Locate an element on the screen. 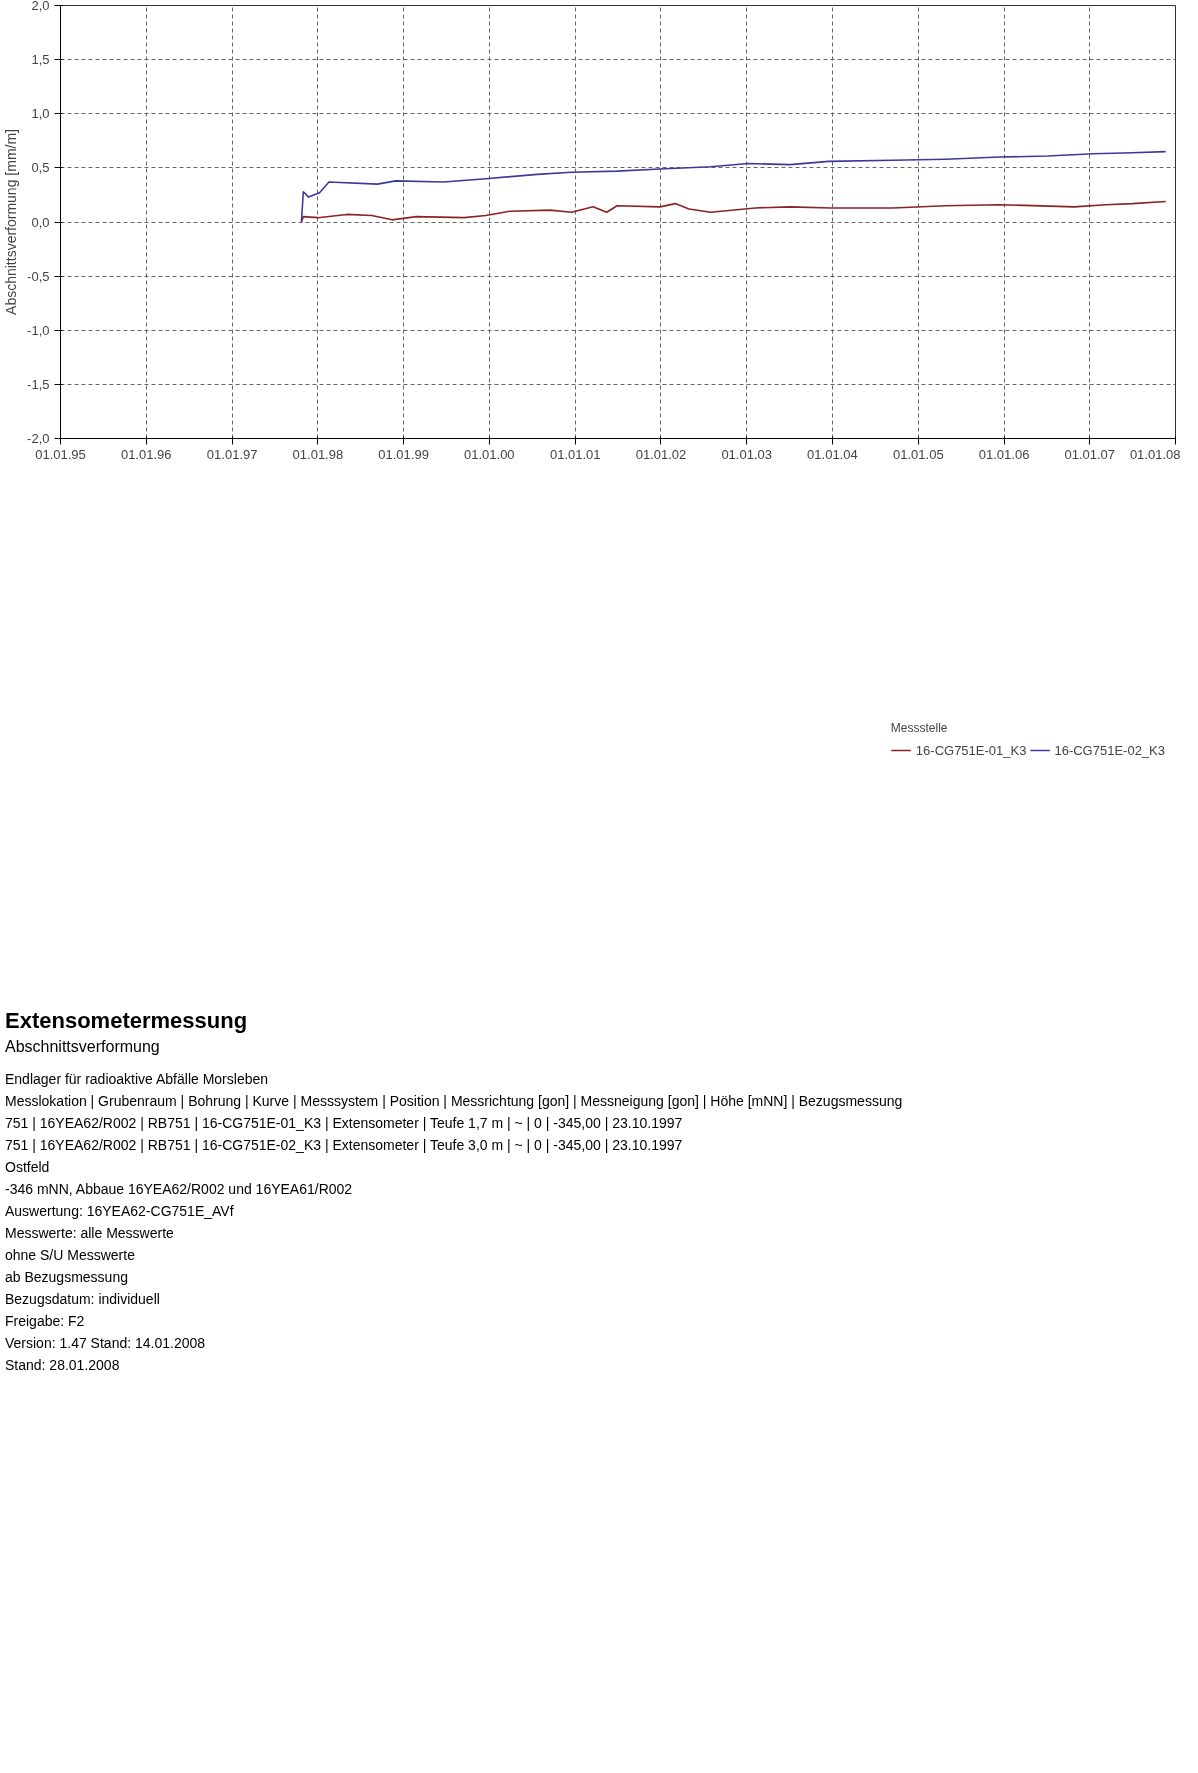  text: Bezugsdatum: individuell is located at coordinates (83, 1300).